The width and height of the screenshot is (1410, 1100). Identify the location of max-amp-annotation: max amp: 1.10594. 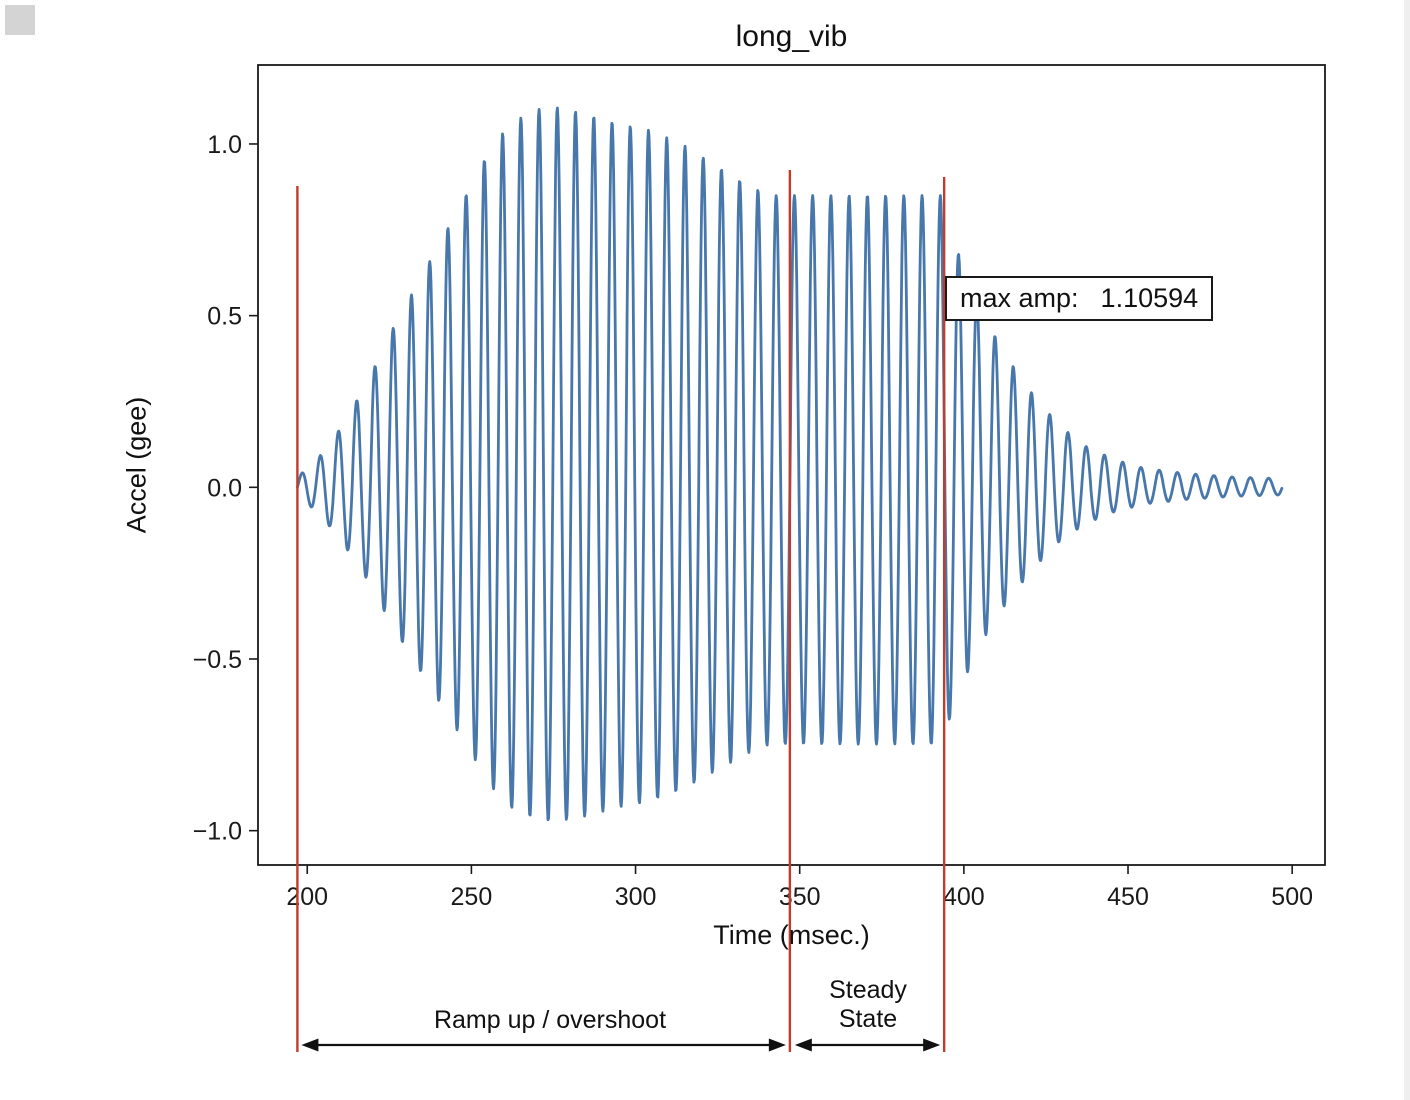
(1079, 298).